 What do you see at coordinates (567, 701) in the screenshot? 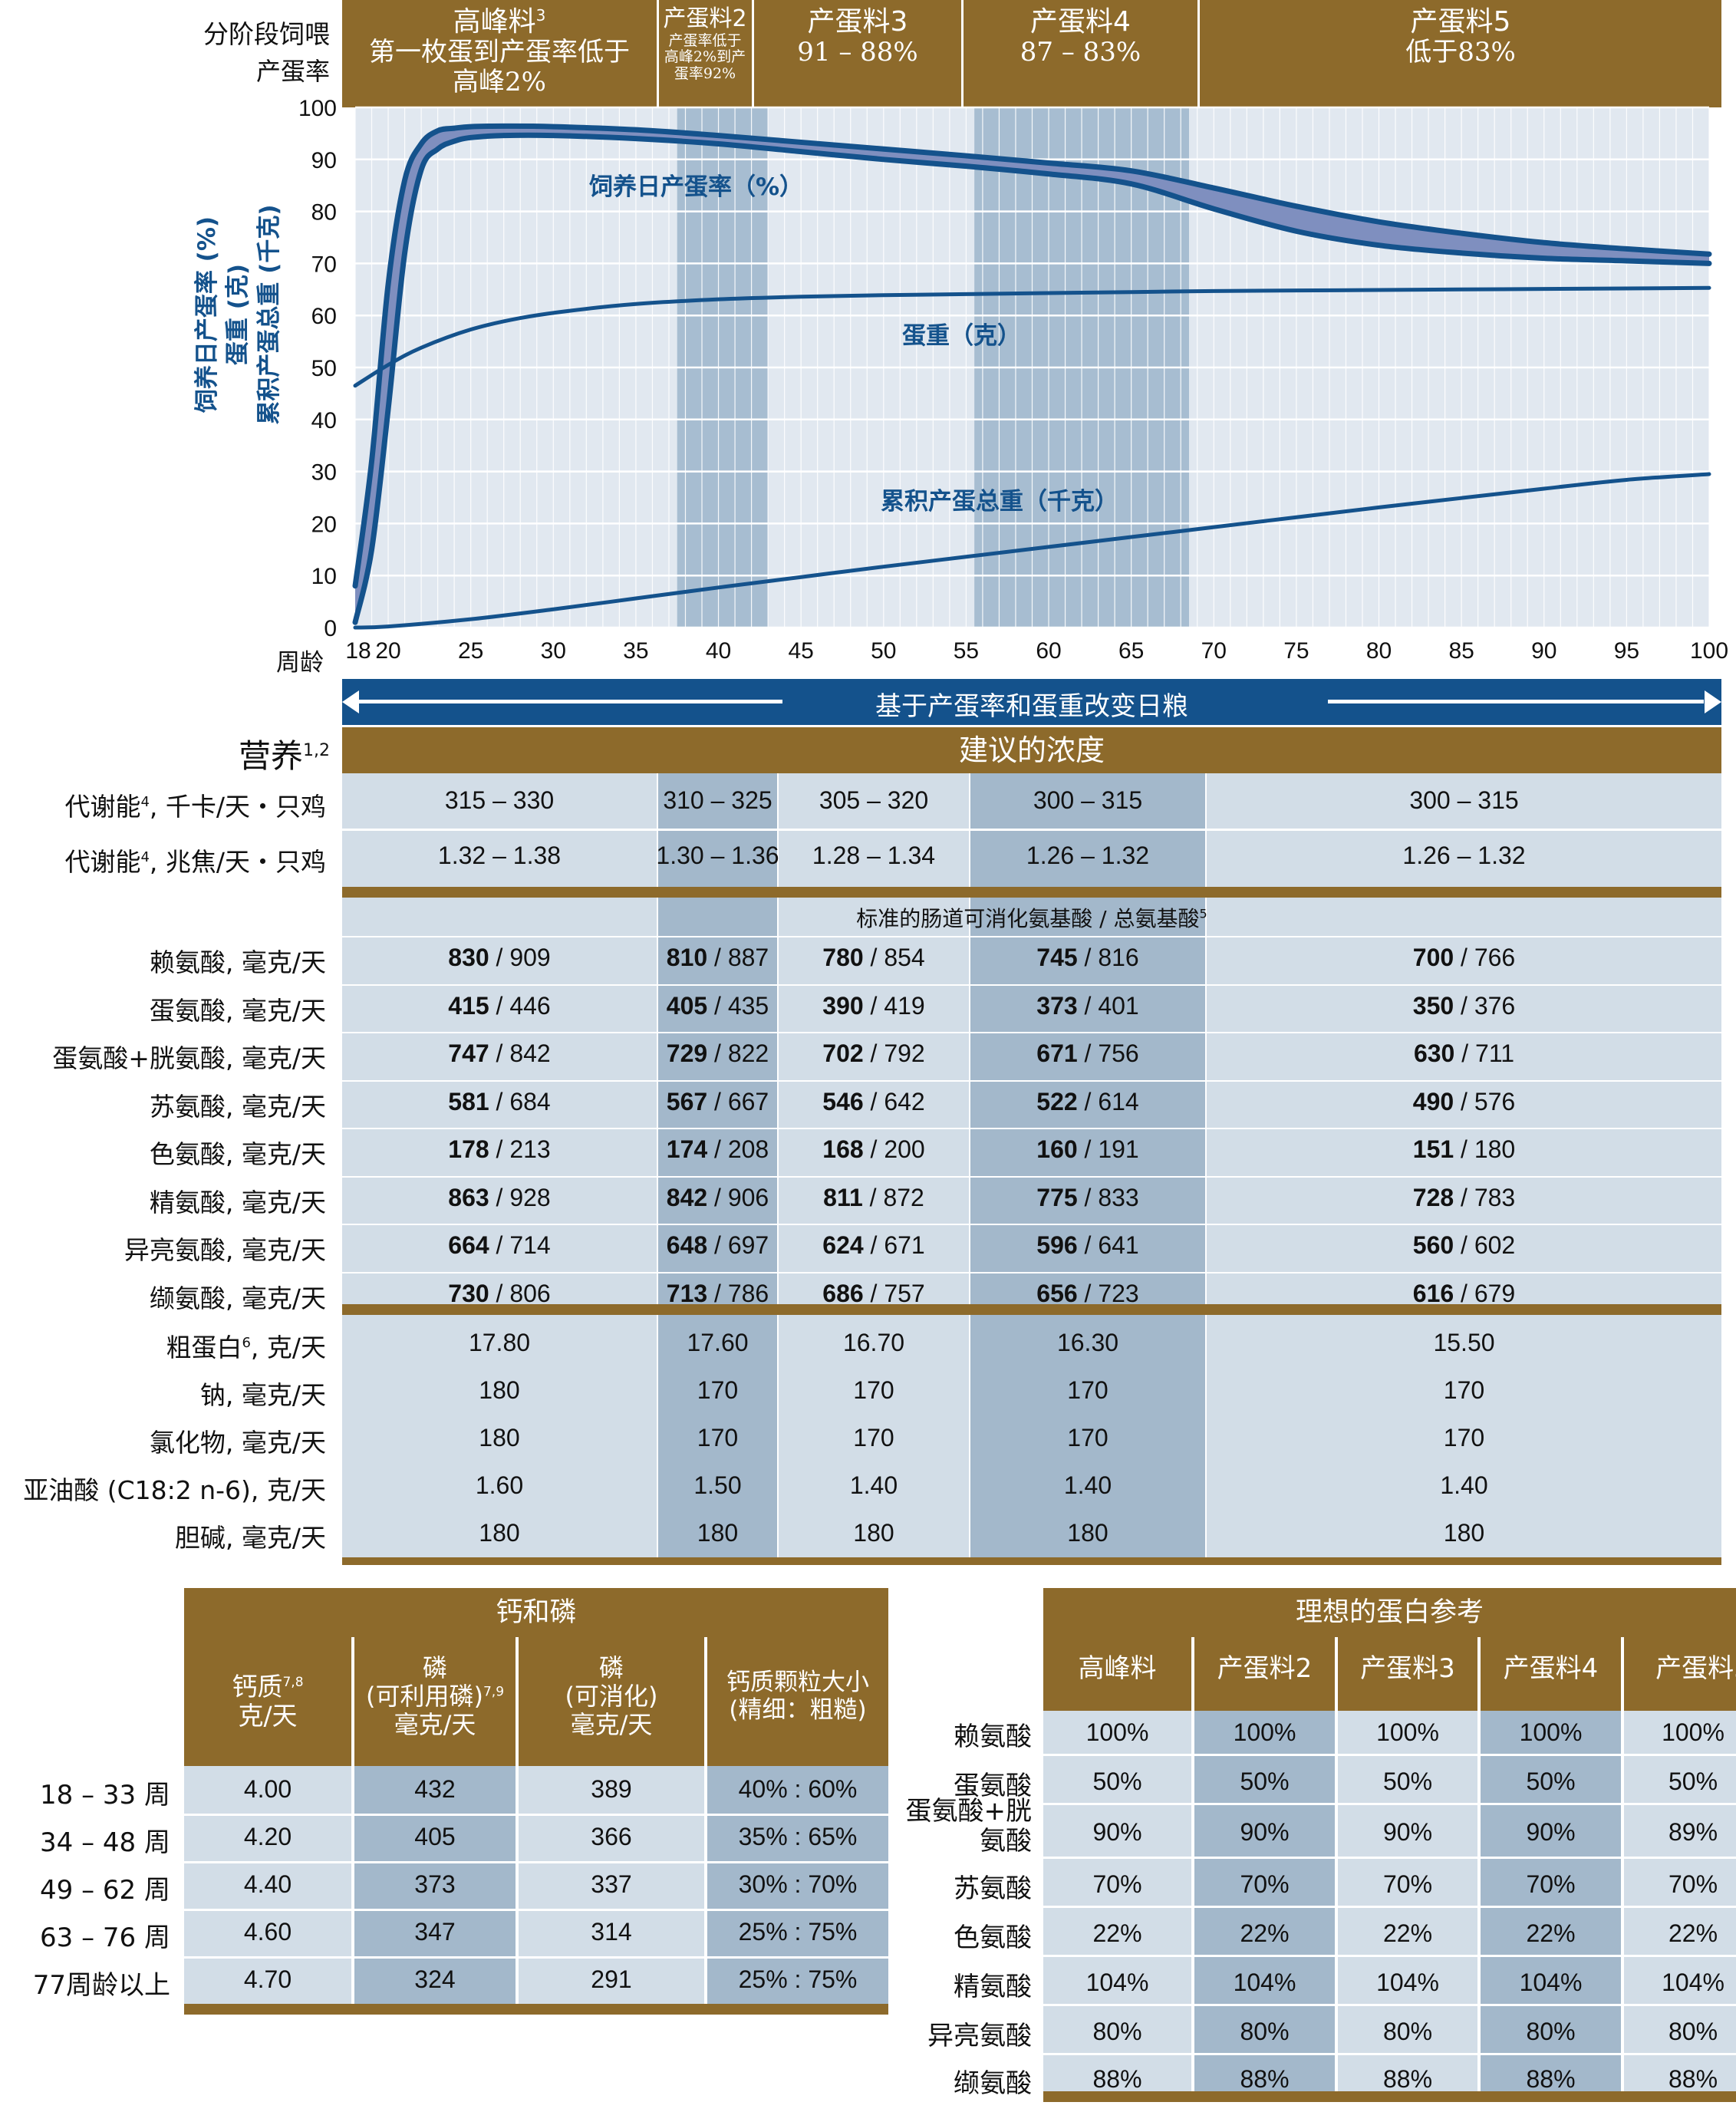
I see `arrow-left-line` at bounding box center [567, 701].